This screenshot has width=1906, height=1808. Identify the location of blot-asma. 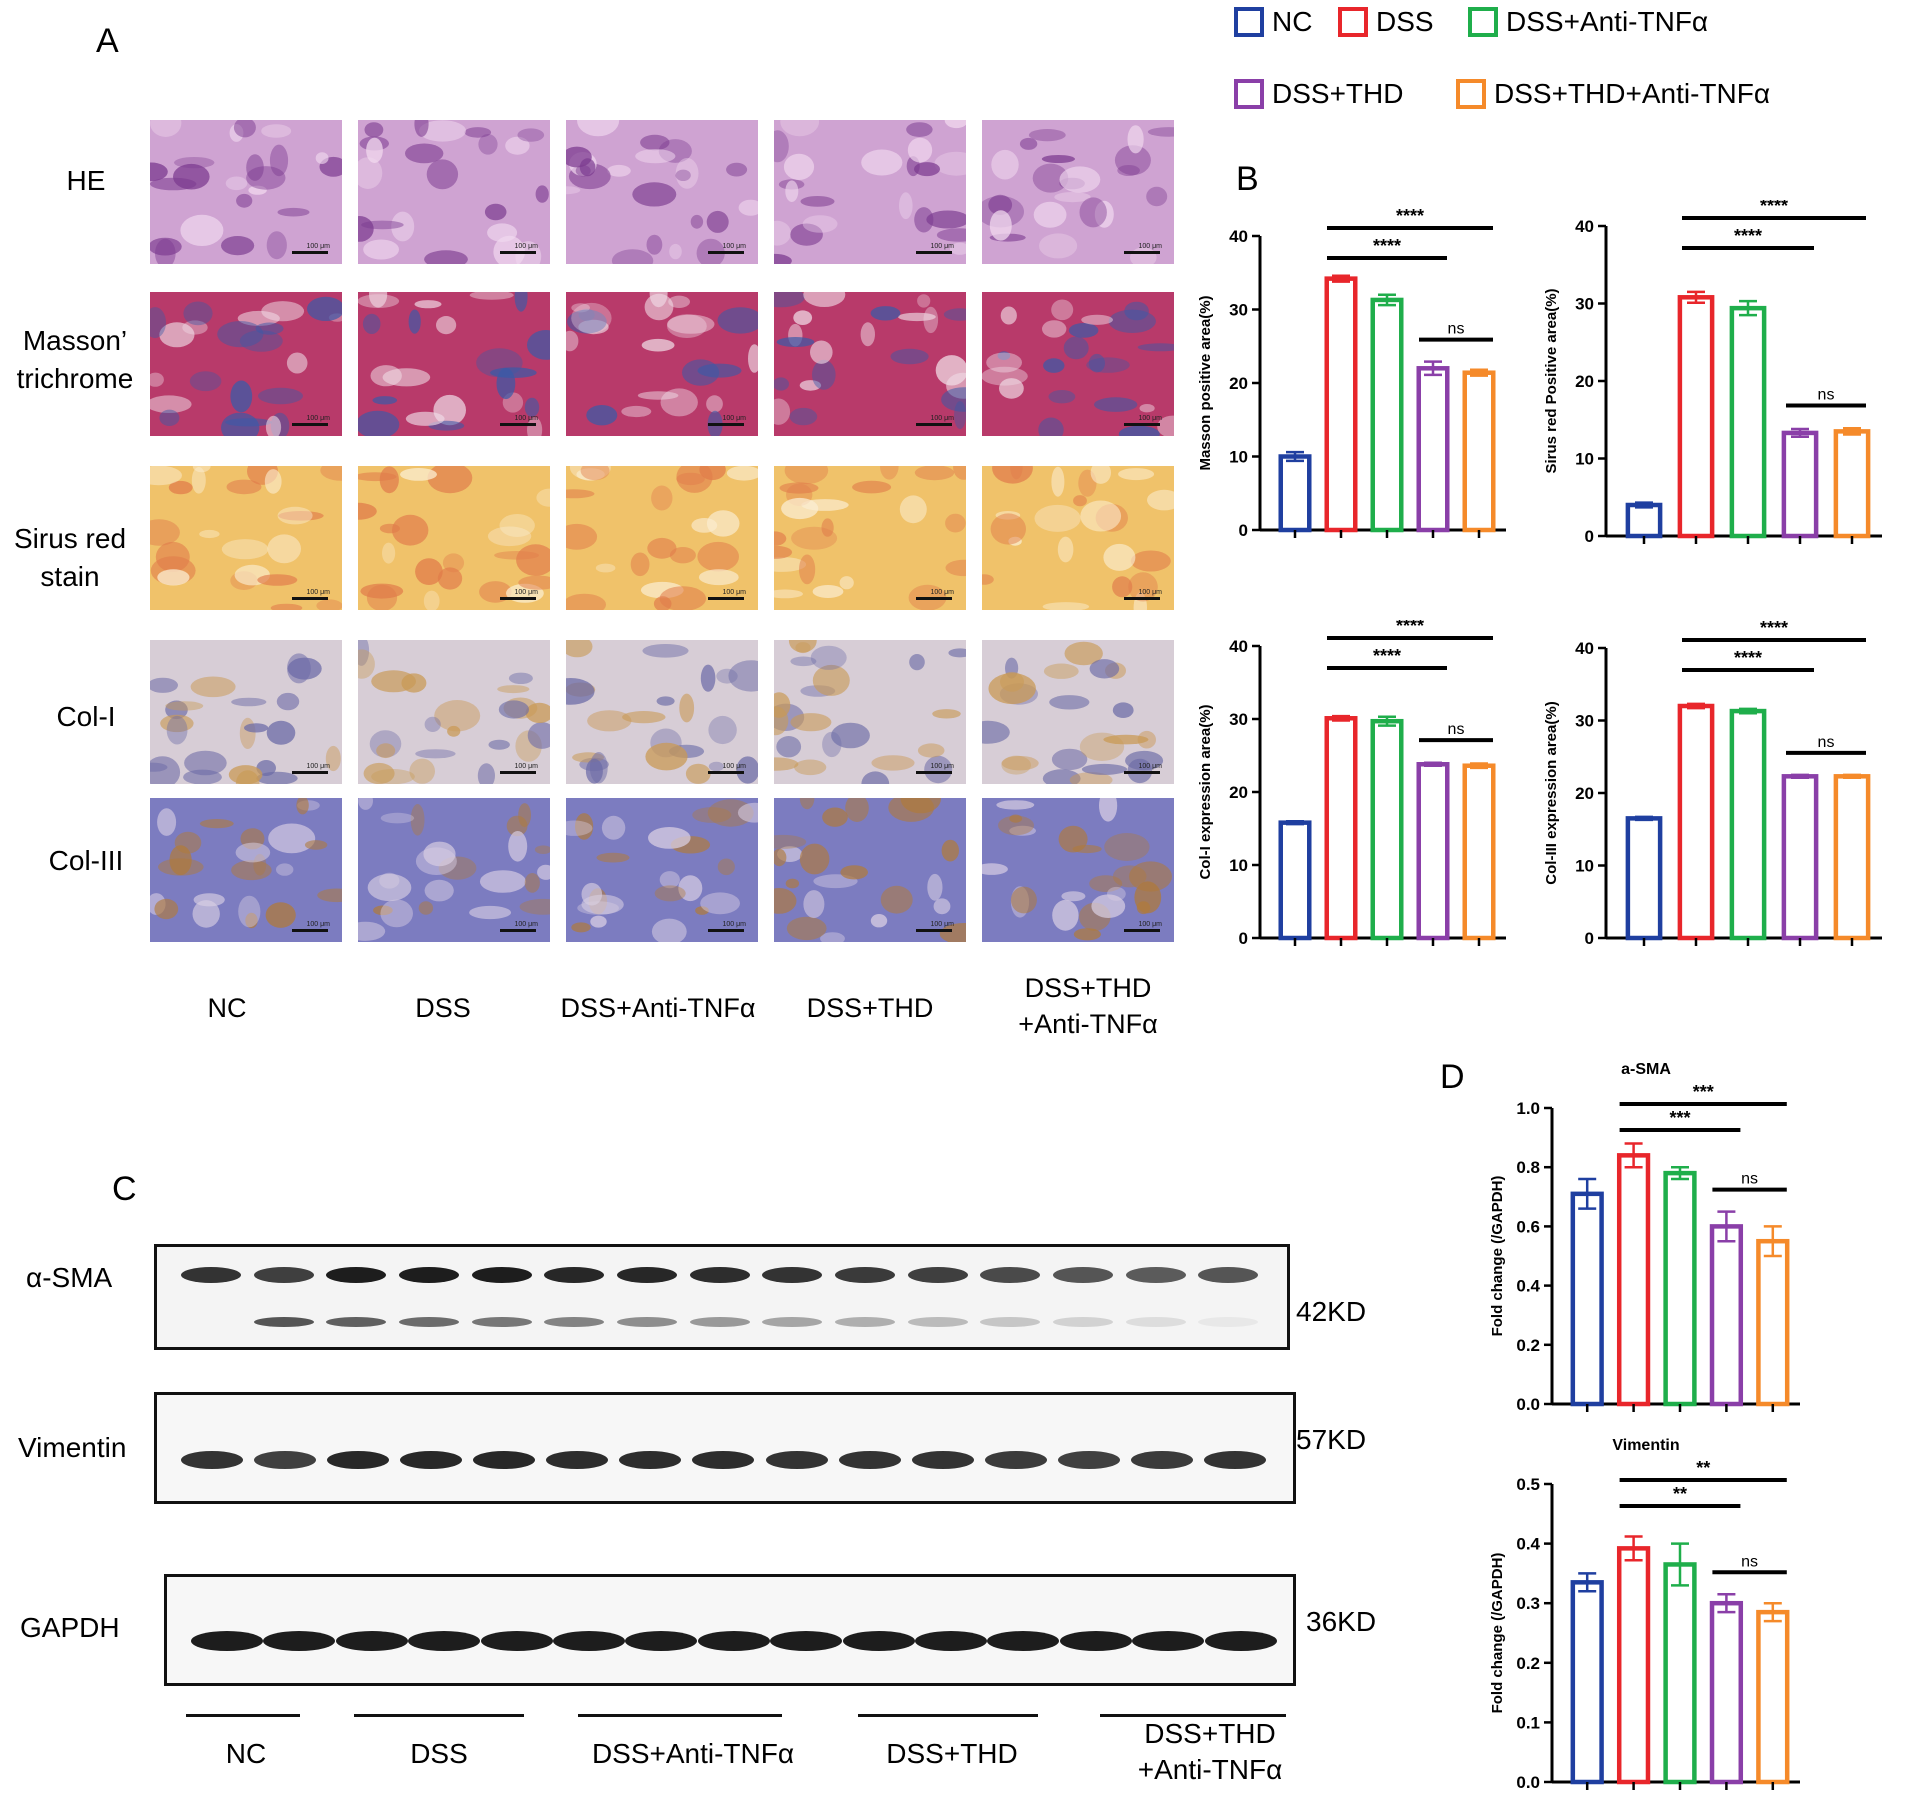
(722, 1297).